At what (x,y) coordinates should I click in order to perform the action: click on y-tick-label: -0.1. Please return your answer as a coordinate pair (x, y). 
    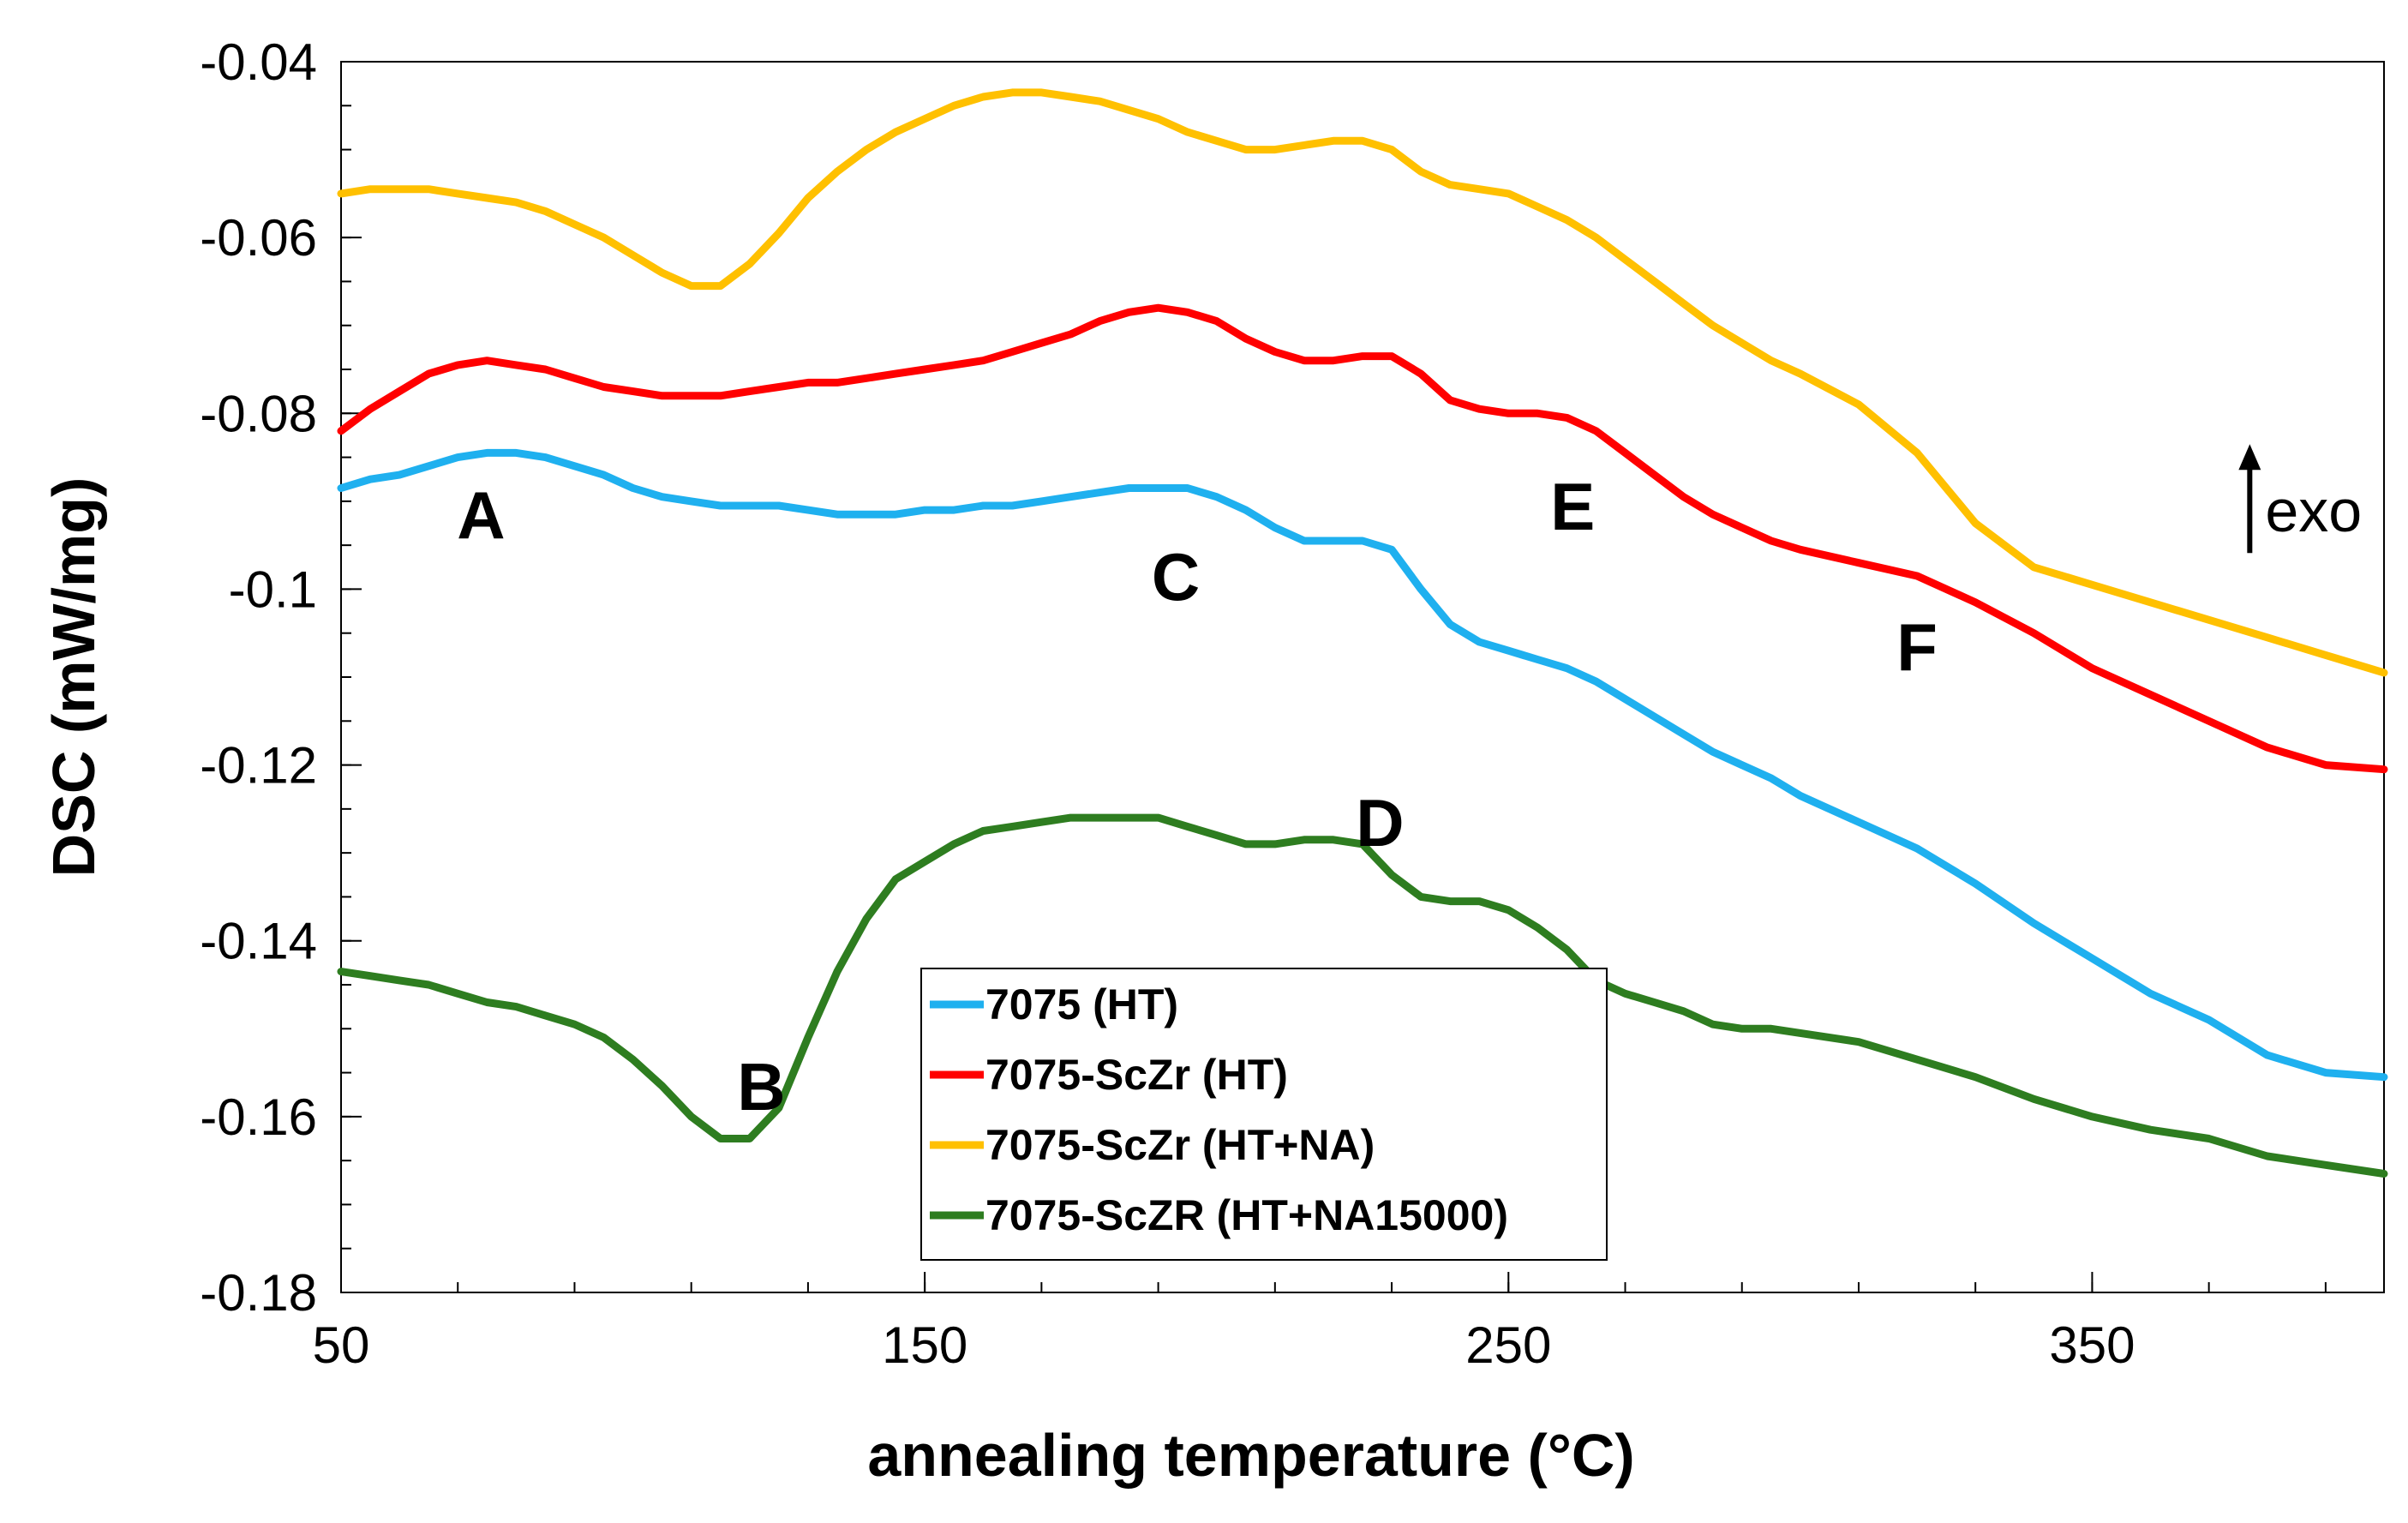
    Looking at the image, I should click on (273, 589).